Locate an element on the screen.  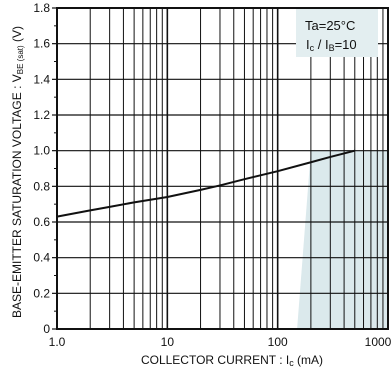
y-tick-label: 0.2 is located at coordinates (41, 293).